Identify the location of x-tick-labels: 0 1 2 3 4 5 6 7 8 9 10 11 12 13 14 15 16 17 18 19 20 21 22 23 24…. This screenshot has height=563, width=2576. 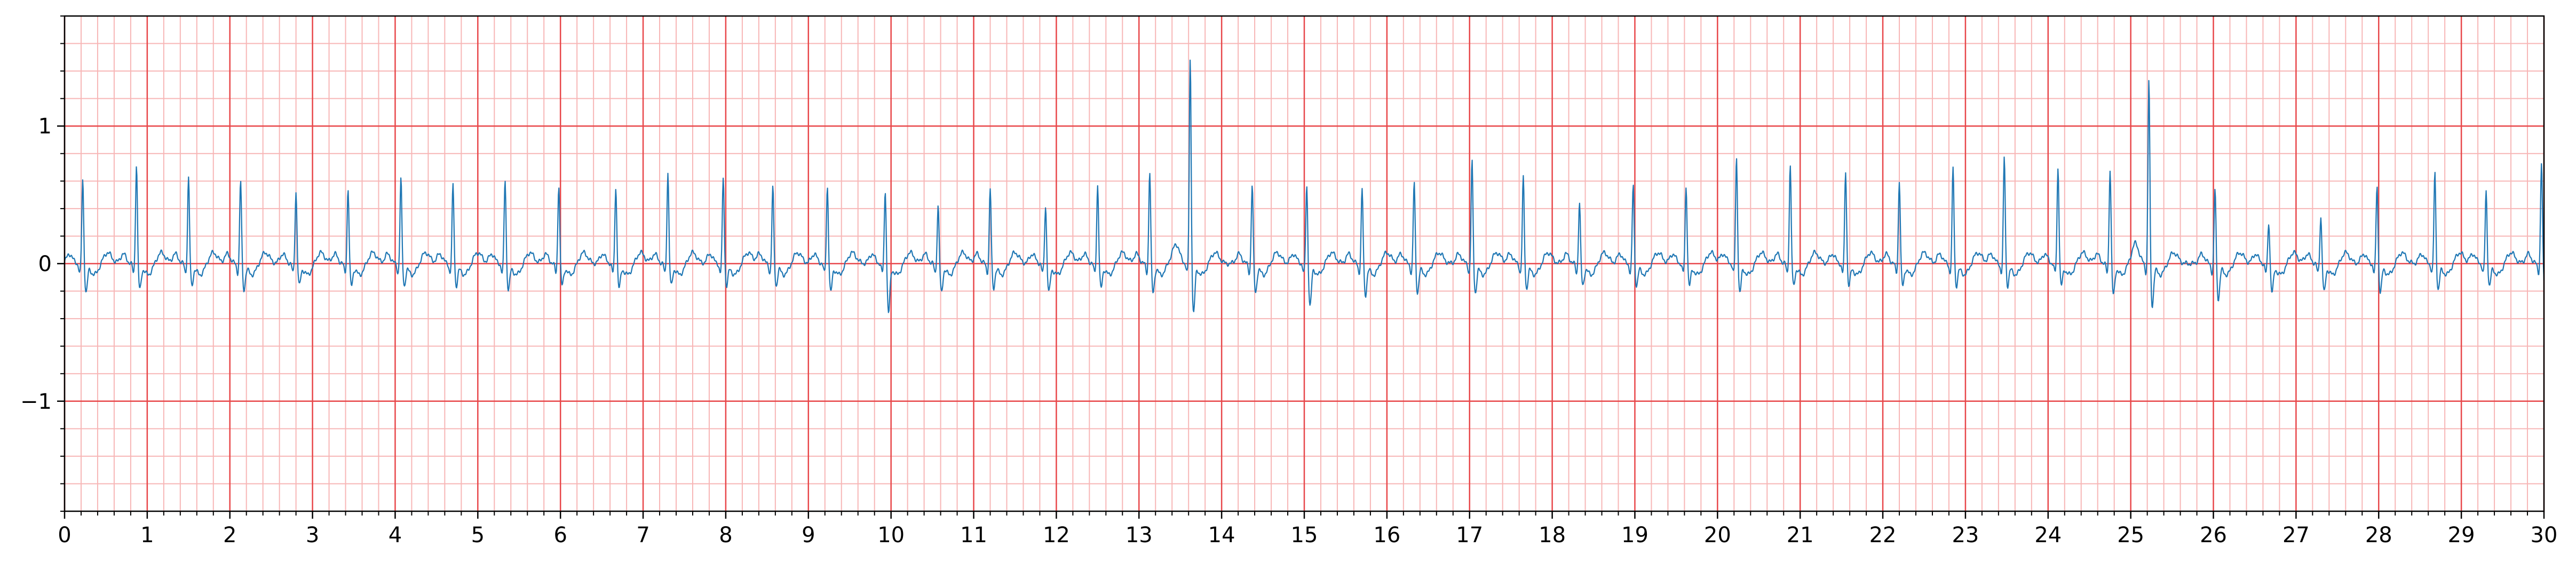
(1307, 535).